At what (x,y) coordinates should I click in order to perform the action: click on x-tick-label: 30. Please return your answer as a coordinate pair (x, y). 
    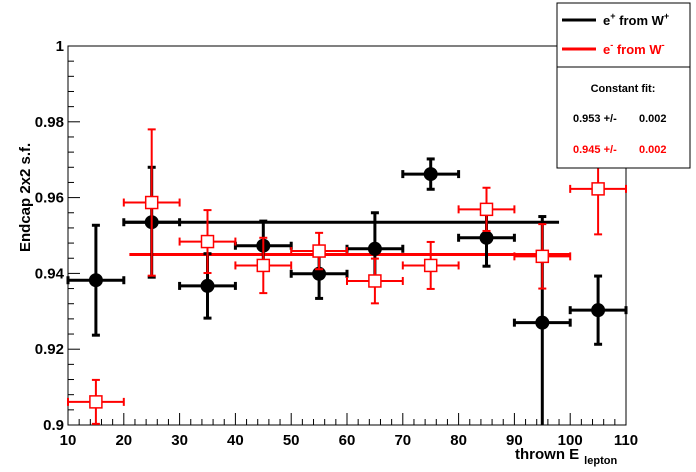
    Looking at the image, I should click on (179, 440).